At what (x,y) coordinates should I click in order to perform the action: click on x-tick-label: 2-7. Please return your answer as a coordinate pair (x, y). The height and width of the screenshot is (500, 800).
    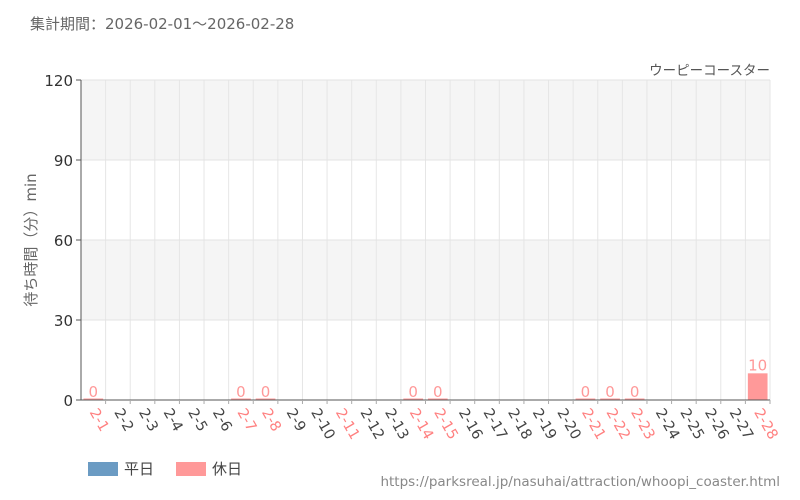
    Looking at the image, I should click on (246, 420).